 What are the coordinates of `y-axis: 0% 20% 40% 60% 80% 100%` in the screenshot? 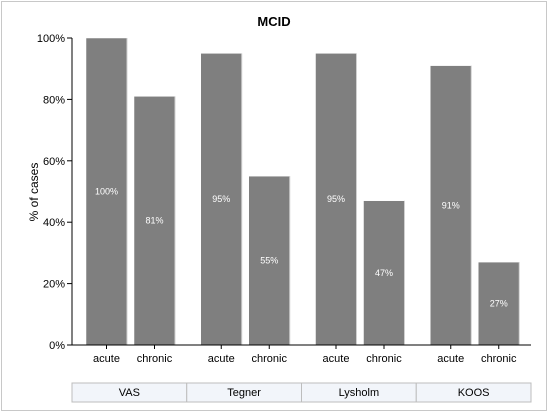 It's located at (55, 192).